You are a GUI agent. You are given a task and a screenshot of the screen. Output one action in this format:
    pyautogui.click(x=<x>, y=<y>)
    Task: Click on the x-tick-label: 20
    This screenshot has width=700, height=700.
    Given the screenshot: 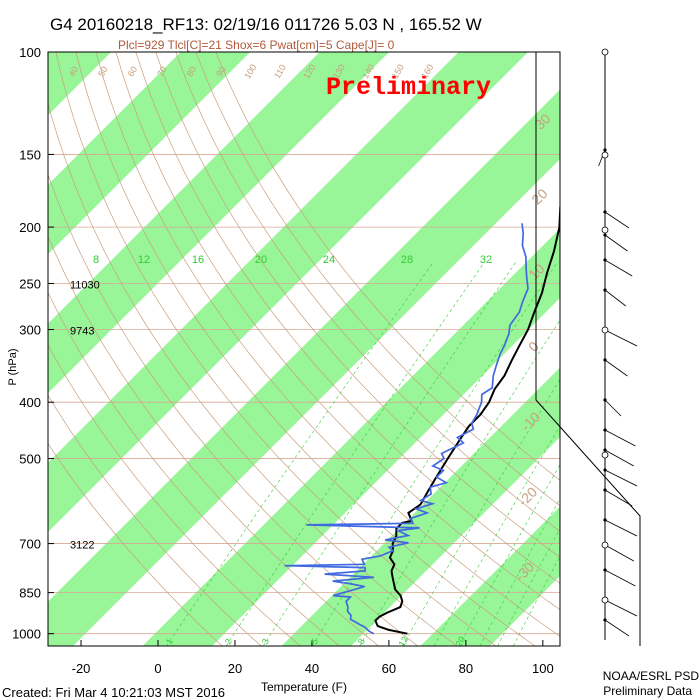 What is the action you would take?
    pyautogui.click(x=235, y=668)
    